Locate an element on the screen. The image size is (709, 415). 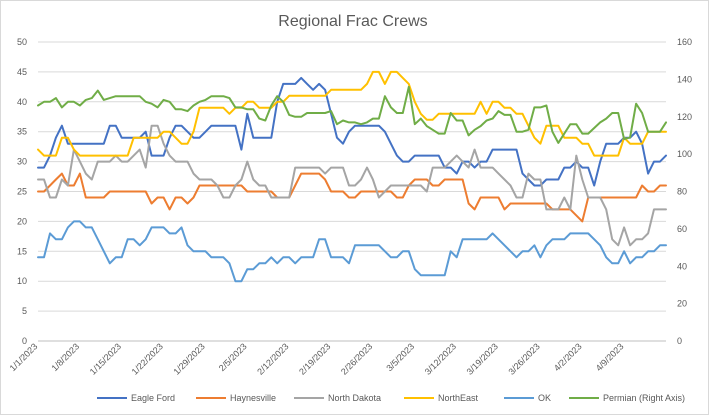
left-axis-tick-label: 15 is located at coordinates (22, 251).